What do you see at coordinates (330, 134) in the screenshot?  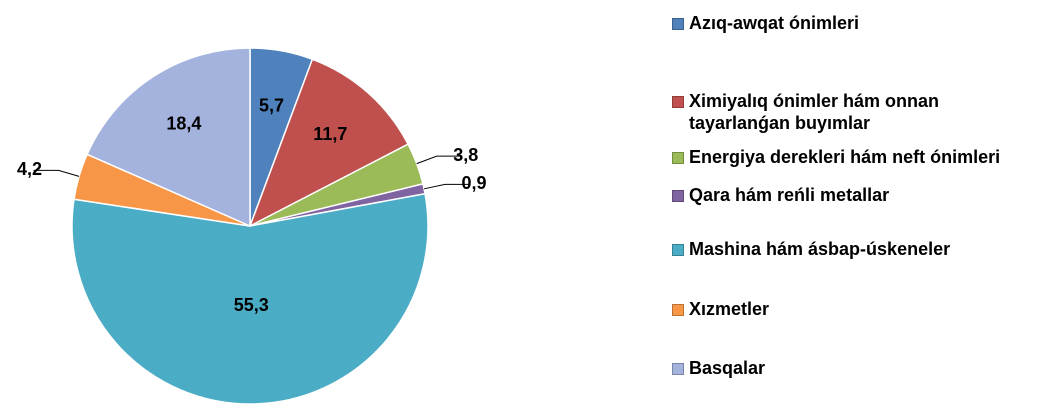 I see `data-label: 11,7` at bounding box center [330, 134].